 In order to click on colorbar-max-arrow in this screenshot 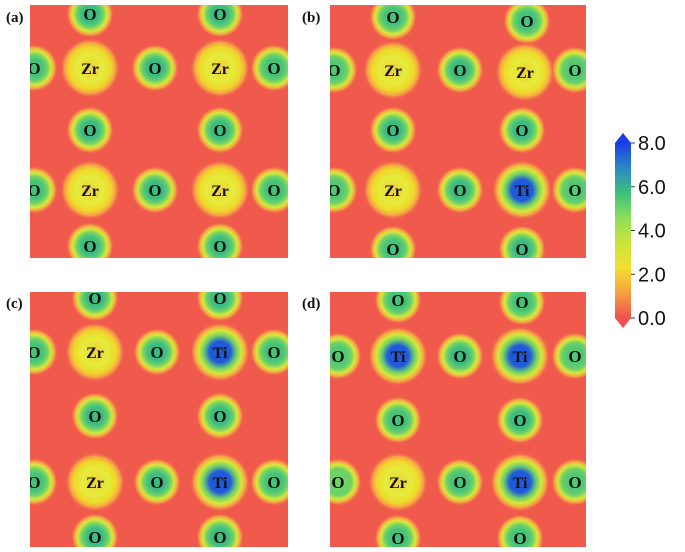, I will do `click(623, 138)`.